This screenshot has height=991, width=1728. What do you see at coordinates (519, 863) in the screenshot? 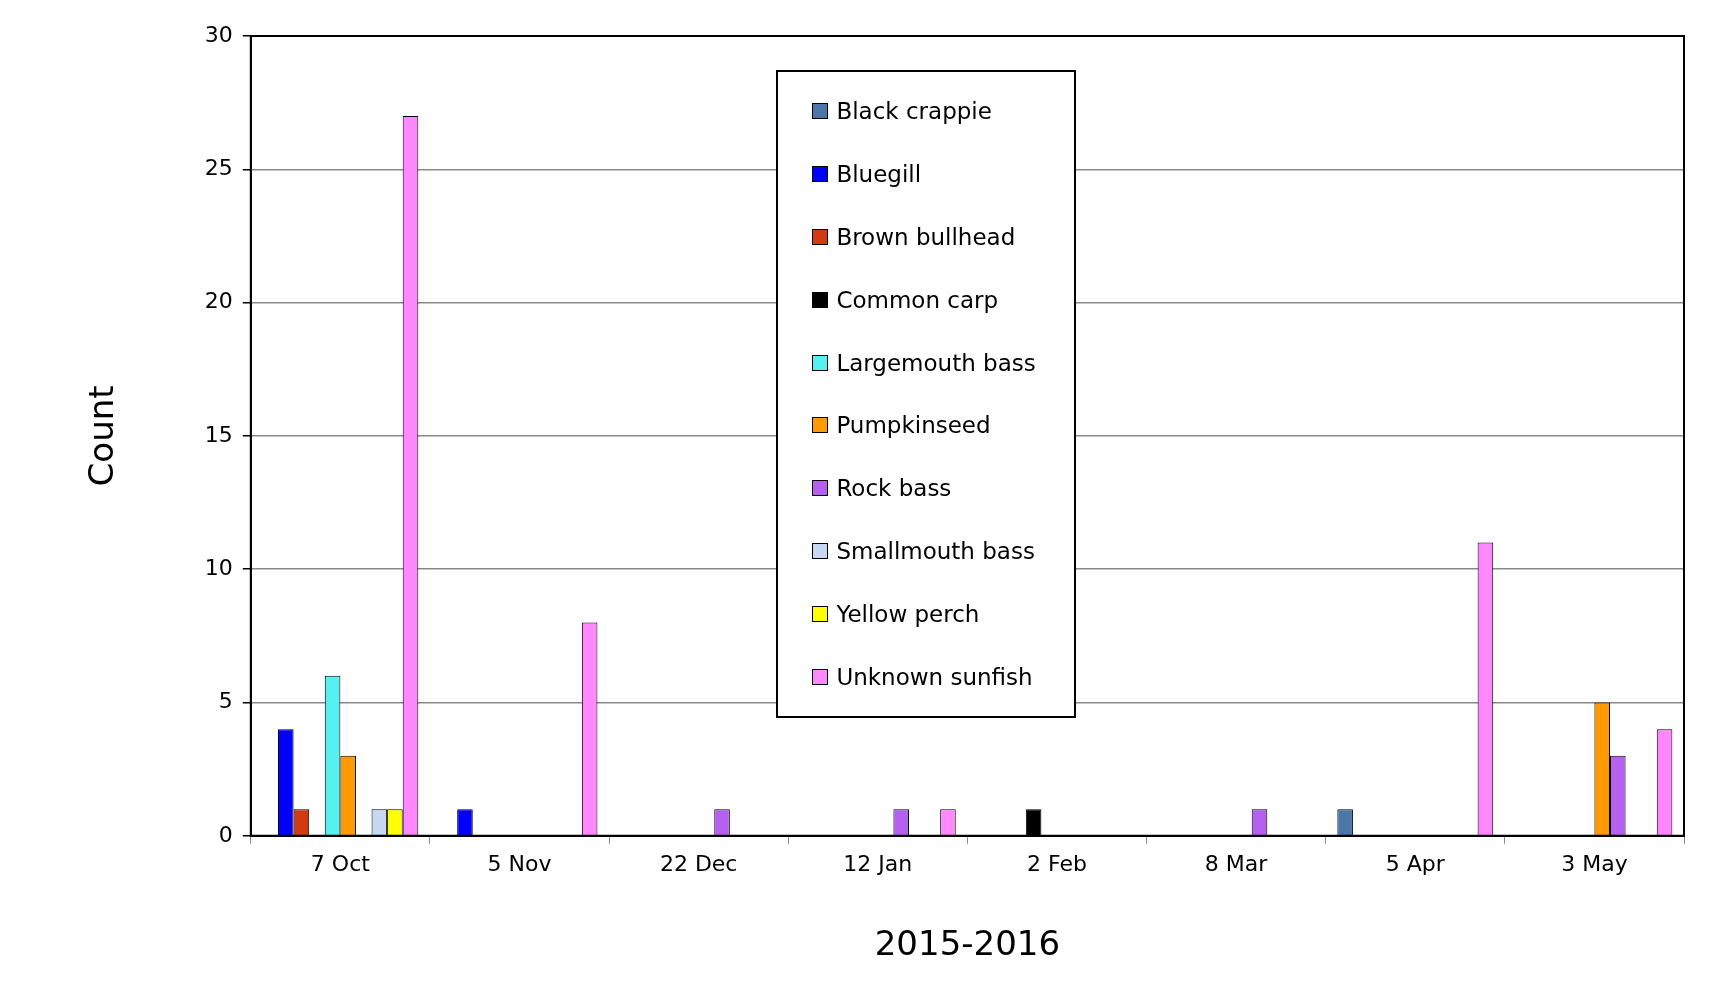
I see `x-tick-label: 5 Nov` at bounding box center [519, 863].